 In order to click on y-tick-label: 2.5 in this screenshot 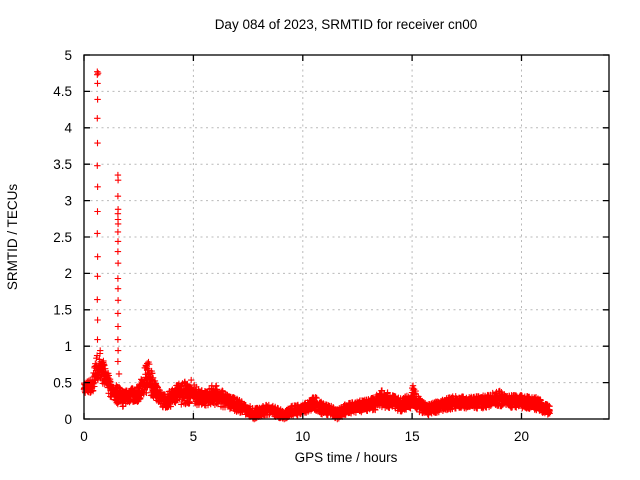, I will do `click(62, 237)`.